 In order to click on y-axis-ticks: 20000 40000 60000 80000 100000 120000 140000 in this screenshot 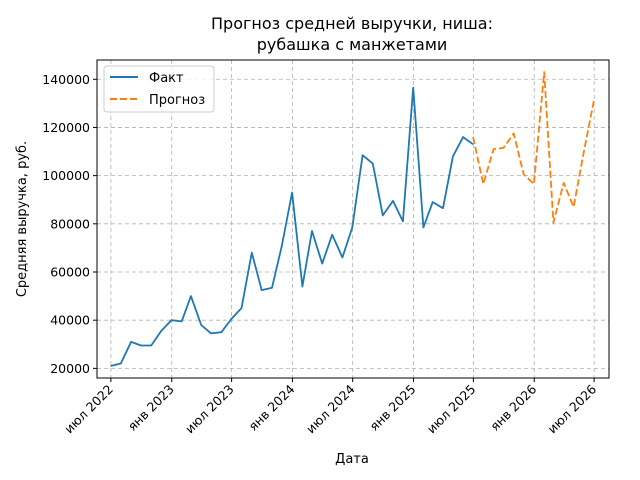, I will do `click(69, 224)`.